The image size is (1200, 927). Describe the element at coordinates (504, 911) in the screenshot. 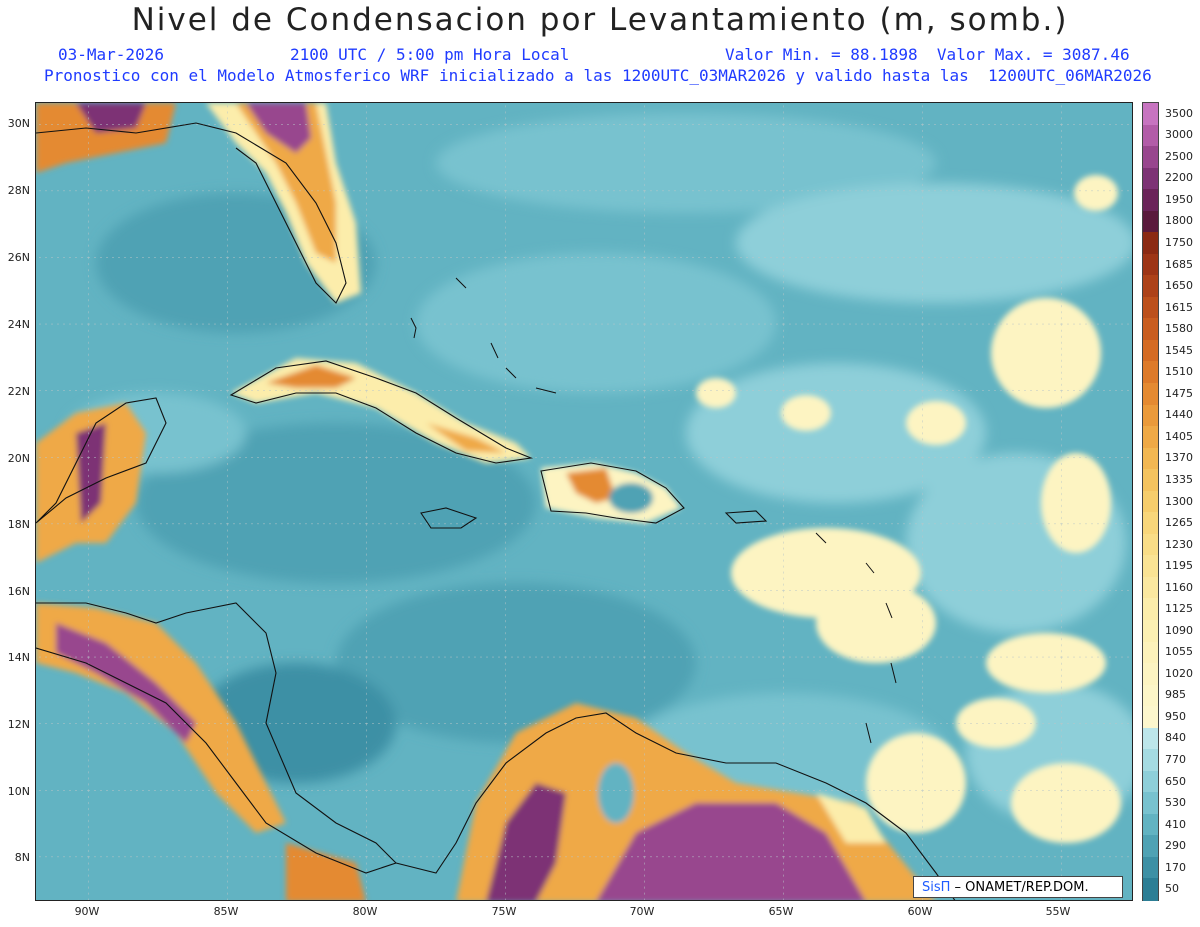

I see `lon-label: 75W` at that location.